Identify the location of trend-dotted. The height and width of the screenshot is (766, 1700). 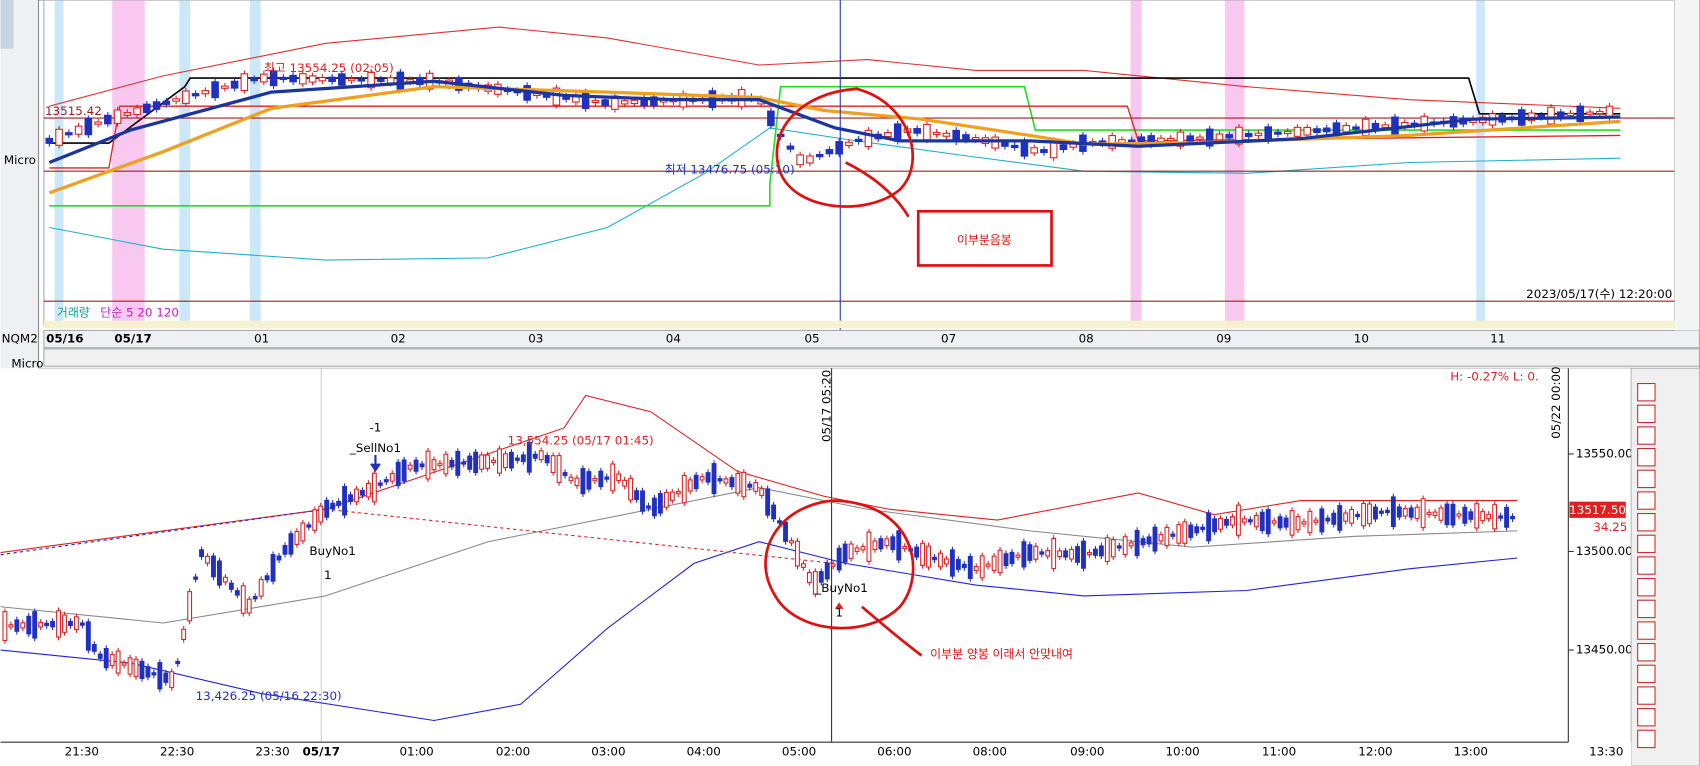
(163, 532).